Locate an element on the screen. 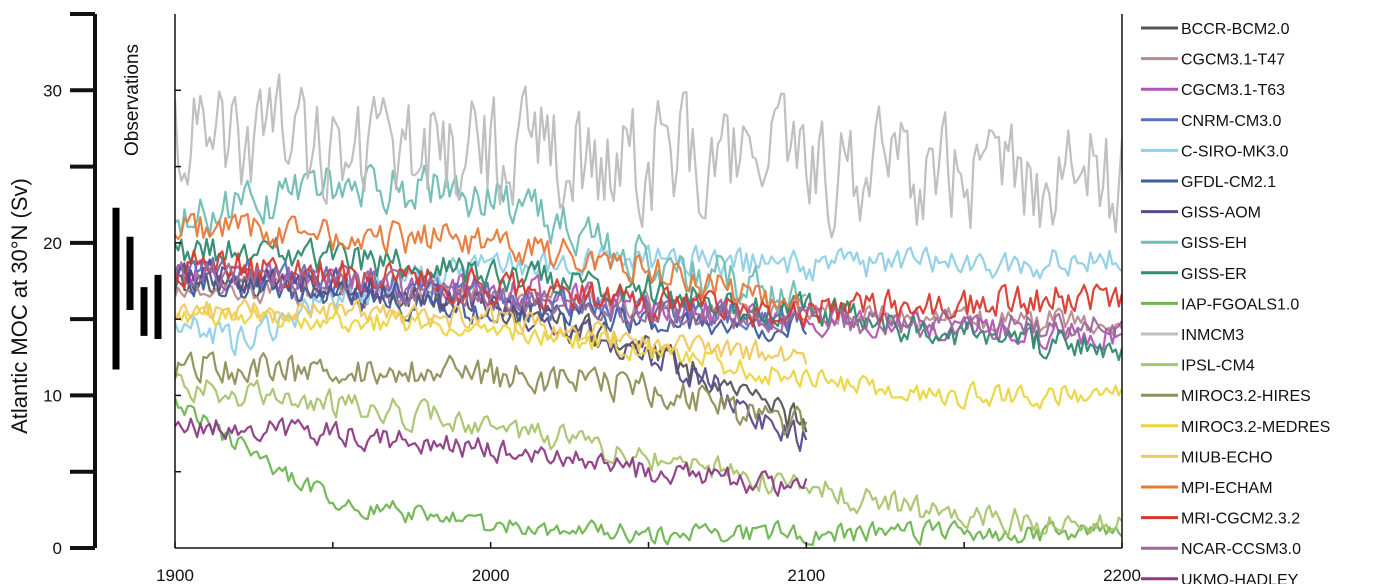  legend-label: GISS-ER is located at coordinates (1214, 274).